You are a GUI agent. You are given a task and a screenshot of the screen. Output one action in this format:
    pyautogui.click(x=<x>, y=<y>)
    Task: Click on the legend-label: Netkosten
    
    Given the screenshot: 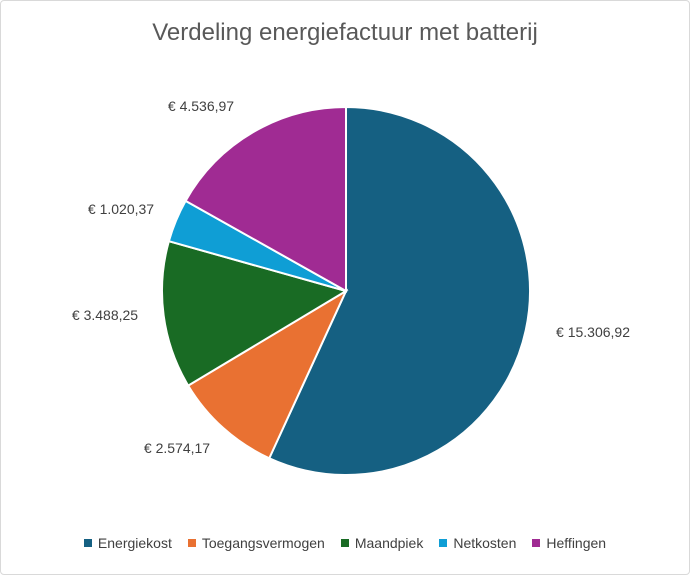 What is the action you would take?
    pyautogui.click(x=485, y=543)
    